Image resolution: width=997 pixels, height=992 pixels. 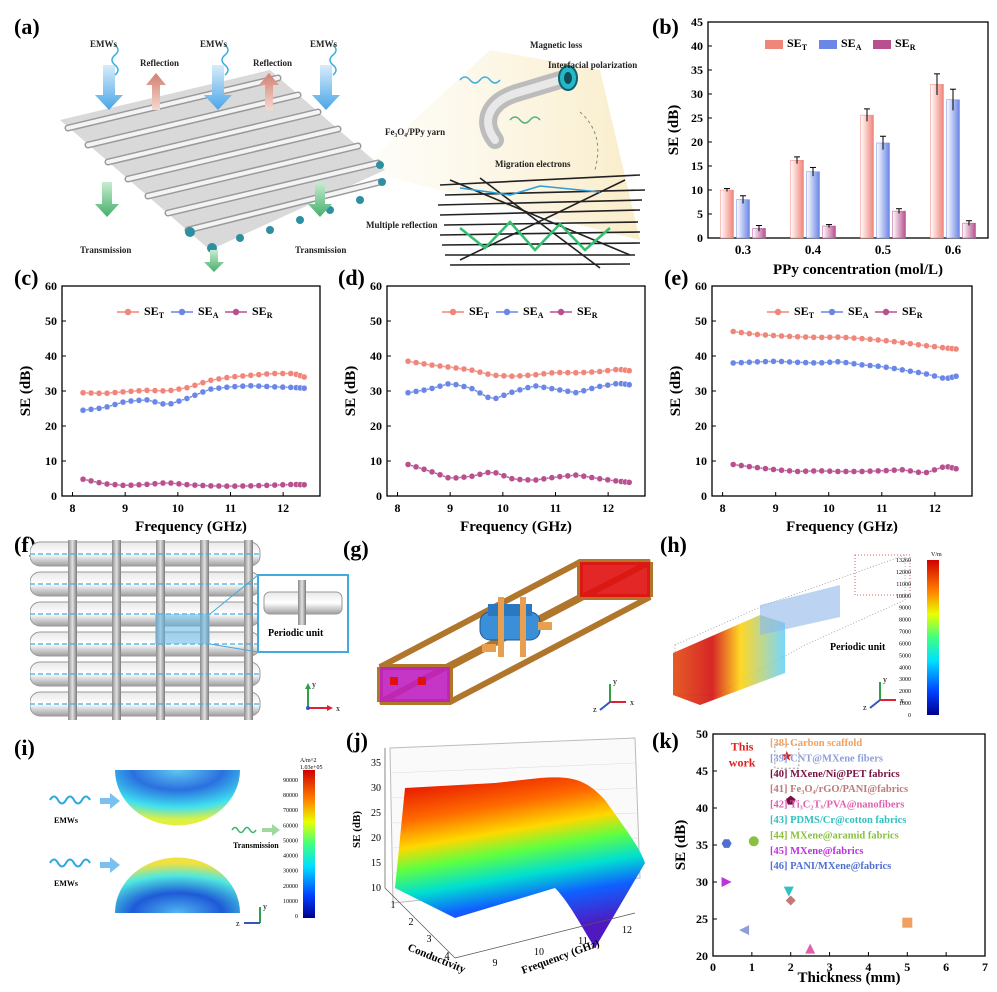 I want to click on x-tick-label: 1, so click(x=393, y=905).